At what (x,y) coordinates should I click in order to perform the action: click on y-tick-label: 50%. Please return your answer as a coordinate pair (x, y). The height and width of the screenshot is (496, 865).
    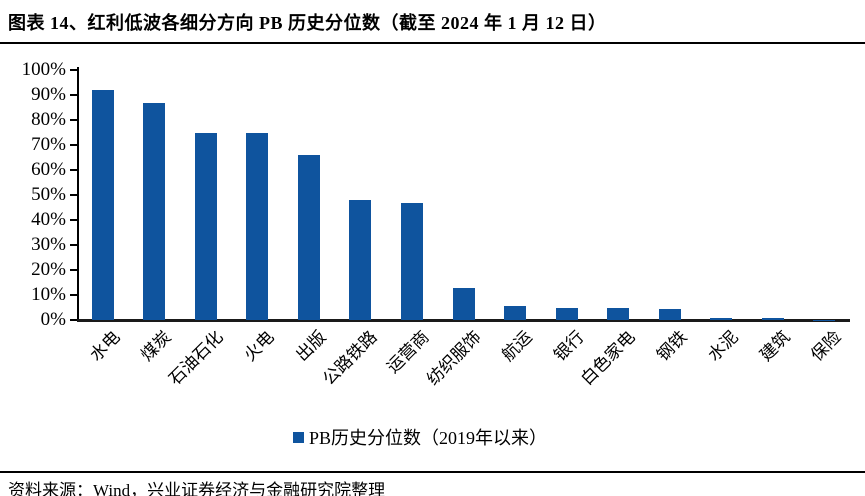
    Looking at the image, I should click on (48, 194).